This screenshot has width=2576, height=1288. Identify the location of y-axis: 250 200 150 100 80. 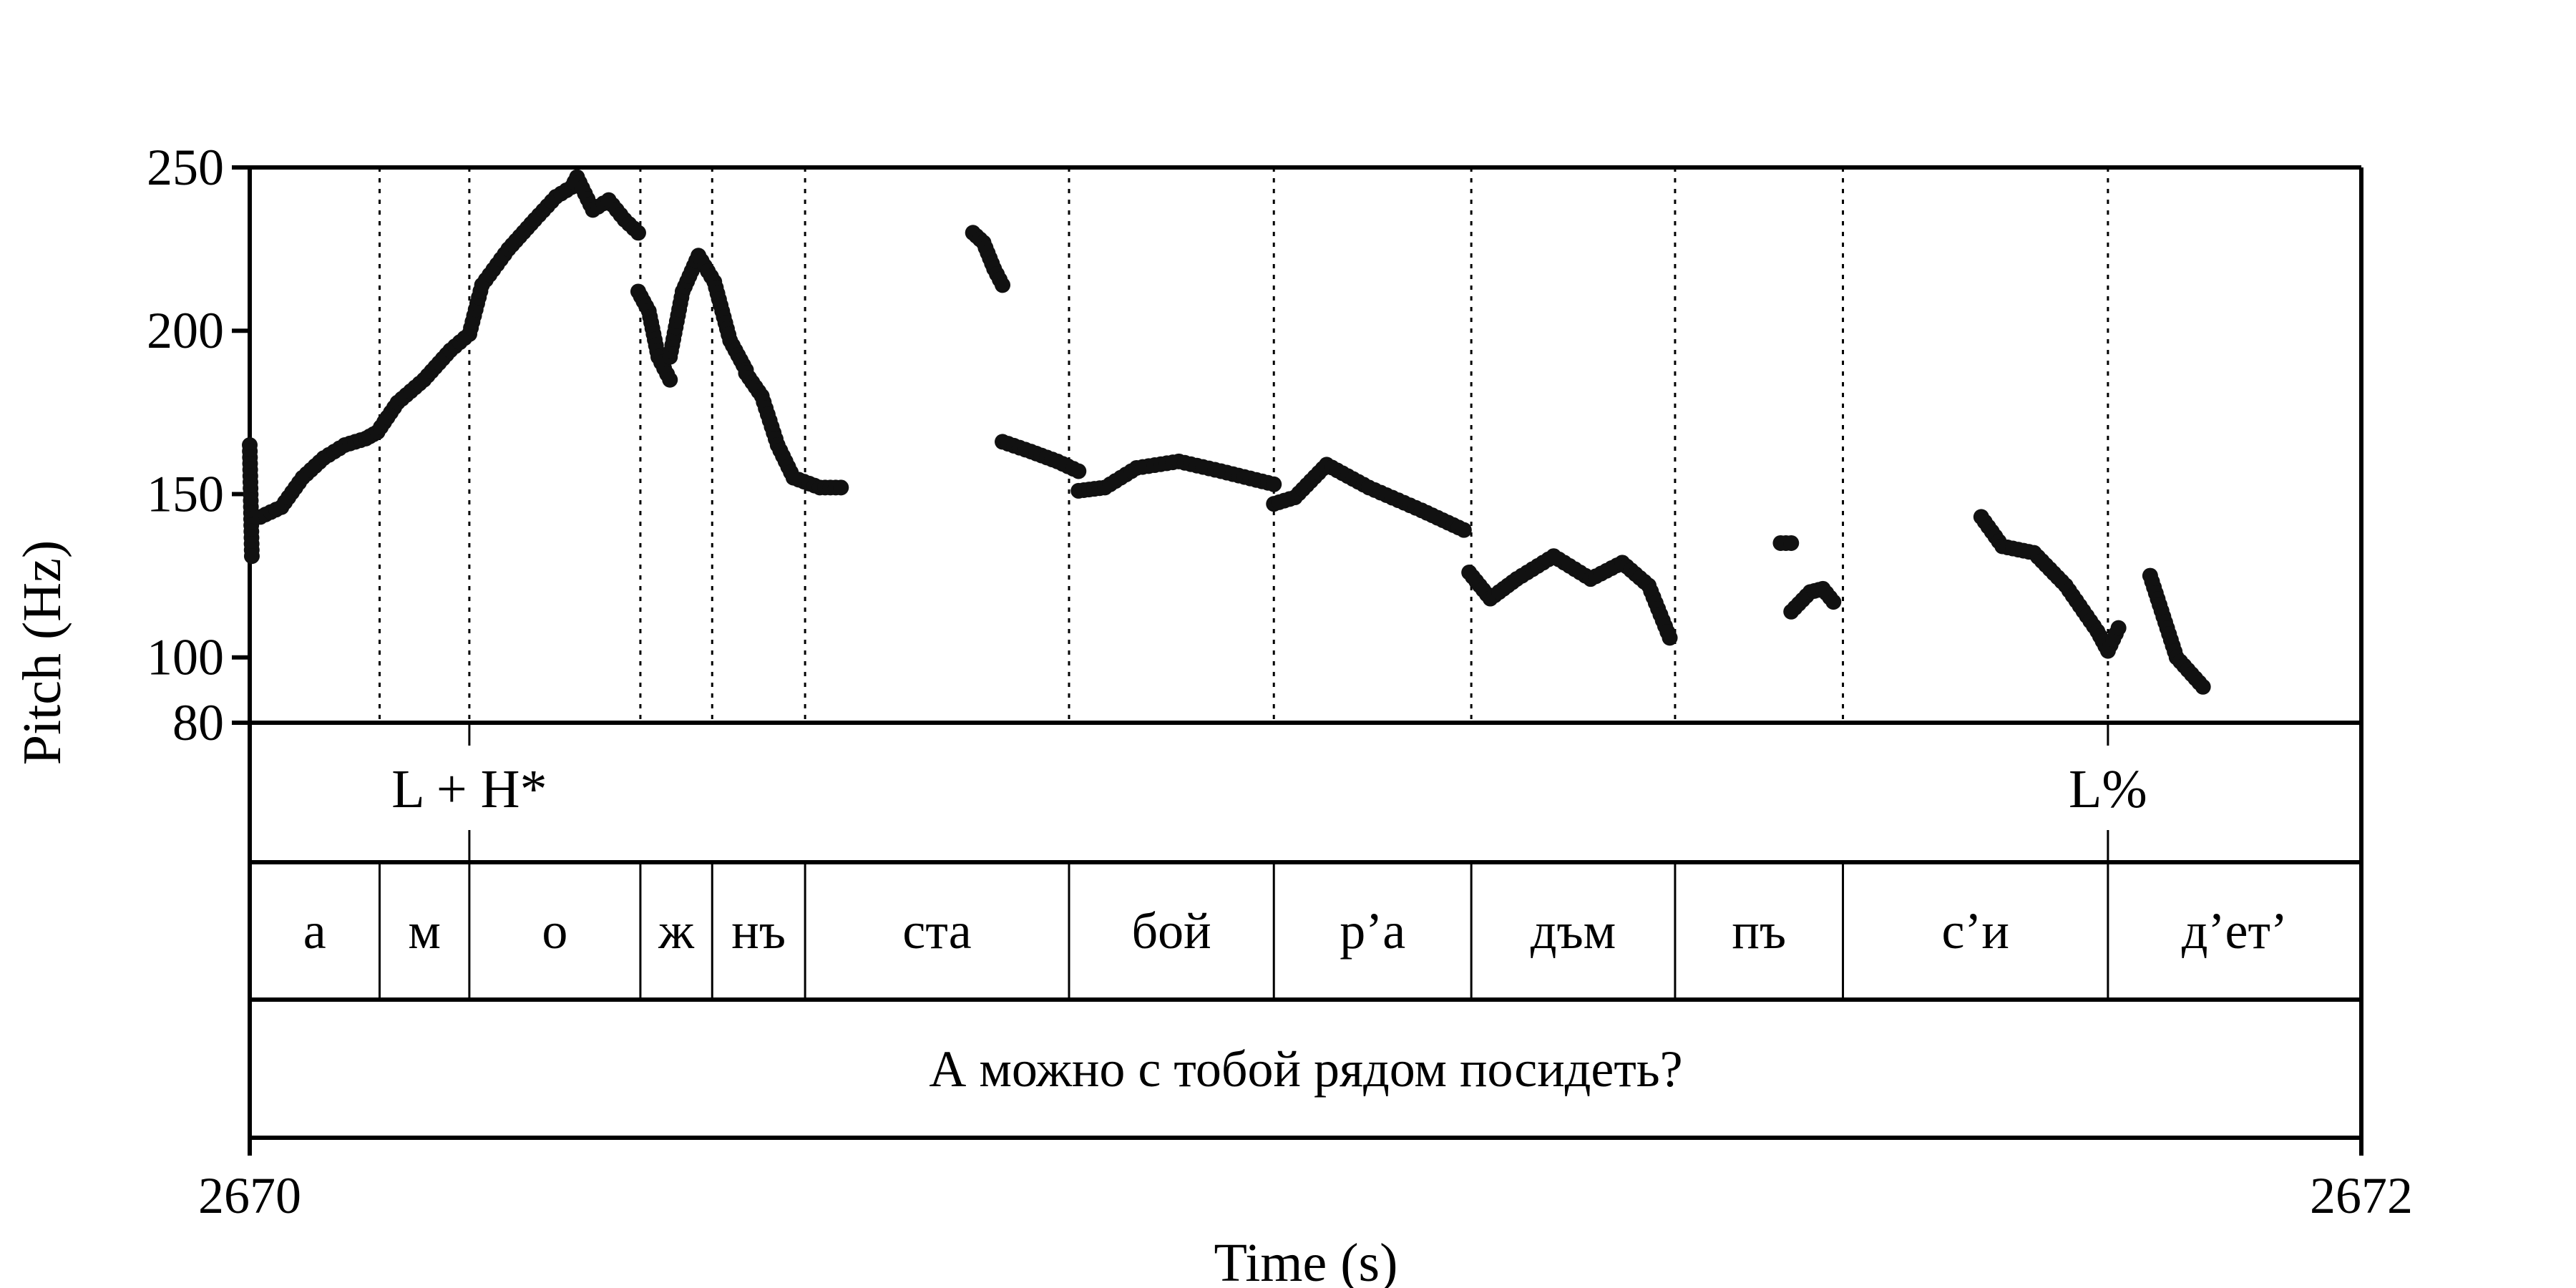
(198, 445).